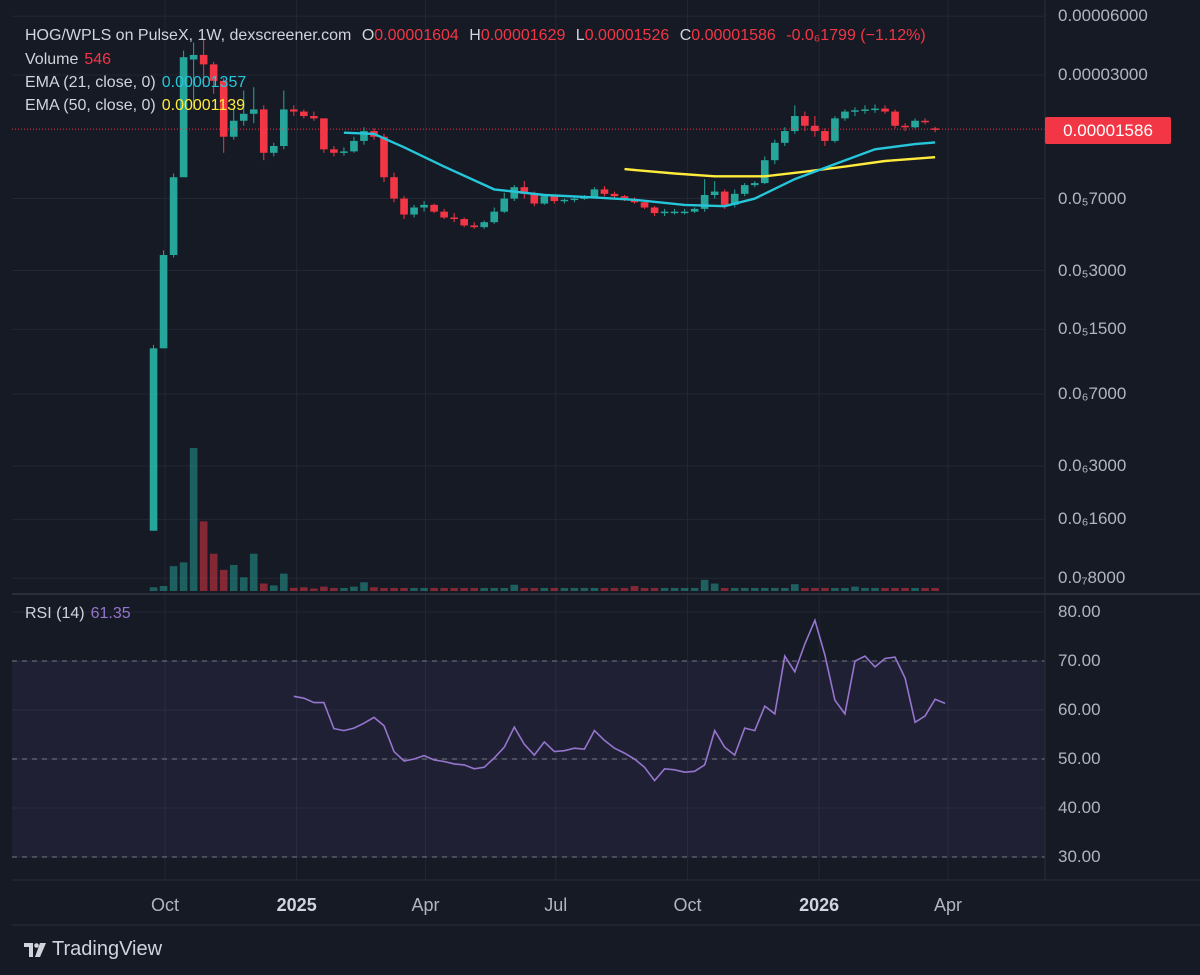 Image resolution: width=1200 pixels, height=975 pixels. What do you see at coordinates (1079, 758) in the screenshot?
I see `rsi-tick-label: 50.00` at bounding box center [1079, 758].